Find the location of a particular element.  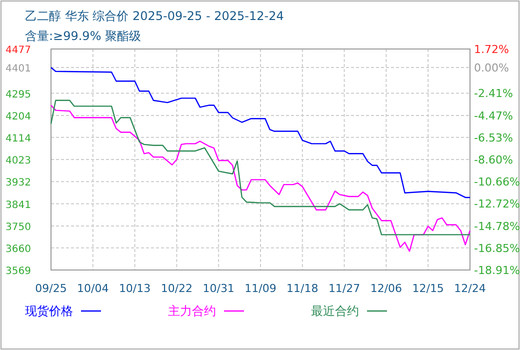

y2-tick-label: -10.66% is located at coordinates (497, 182).